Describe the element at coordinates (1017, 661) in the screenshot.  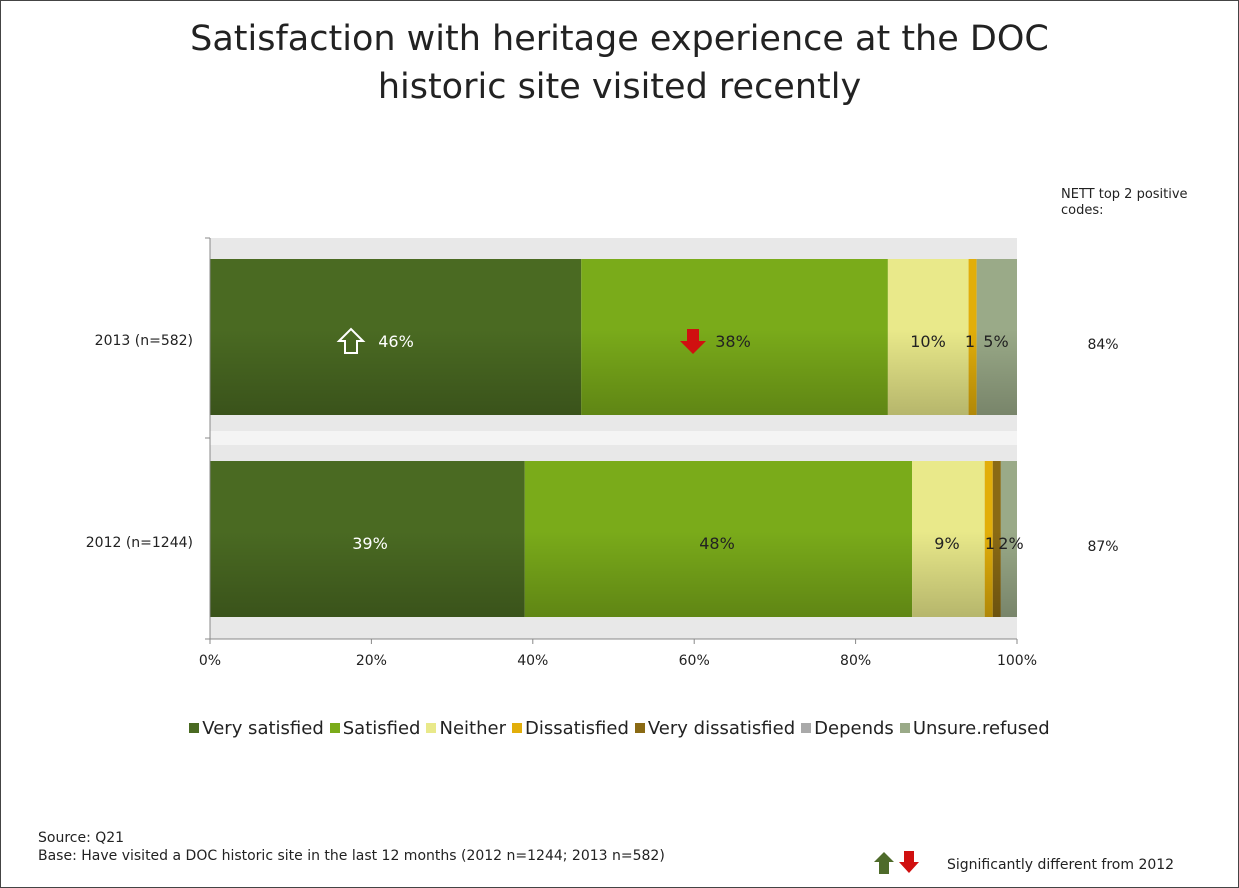
I see `x-tick-label-5: 100%` at that location.